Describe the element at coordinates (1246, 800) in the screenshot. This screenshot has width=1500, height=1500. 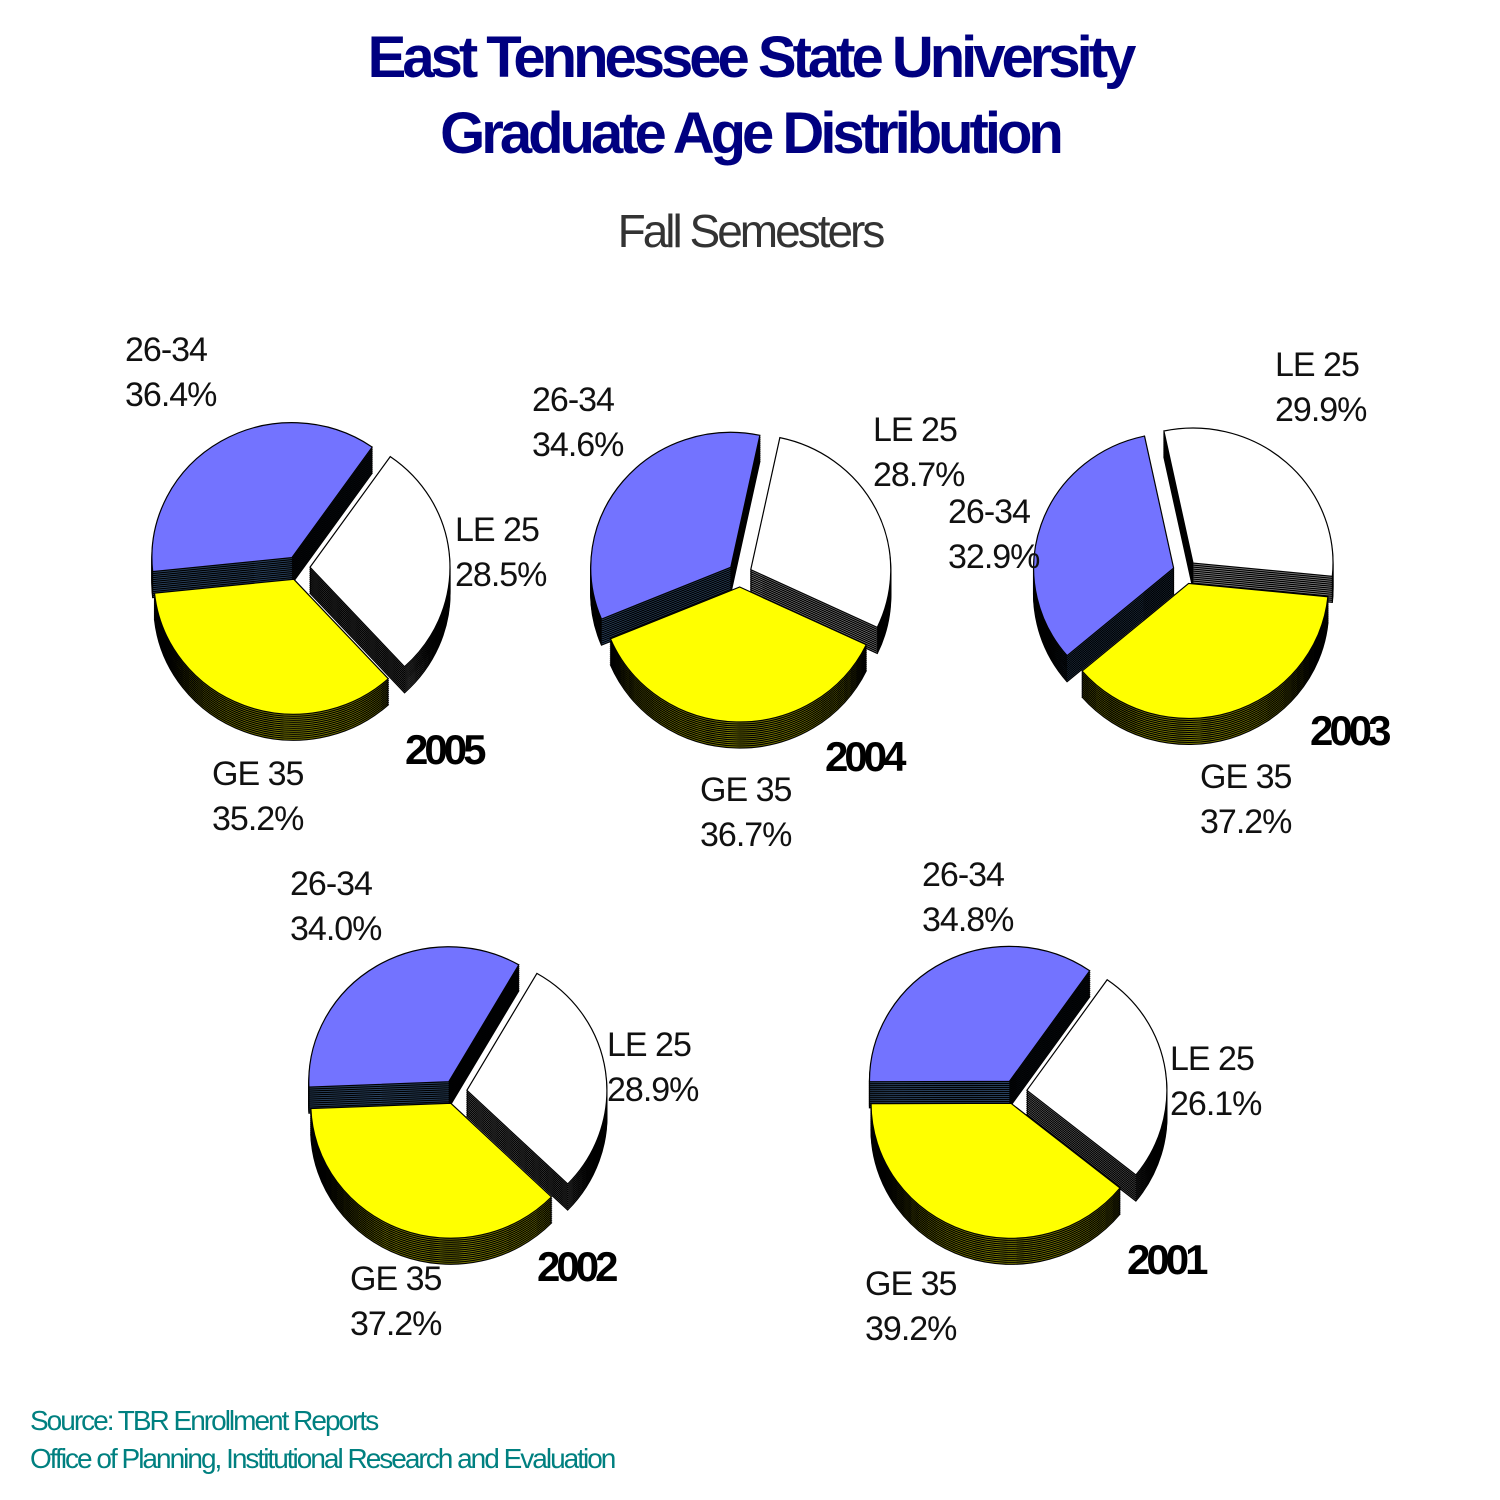
I see `label-2003-ge35: GE 35 37.2%` at that location.